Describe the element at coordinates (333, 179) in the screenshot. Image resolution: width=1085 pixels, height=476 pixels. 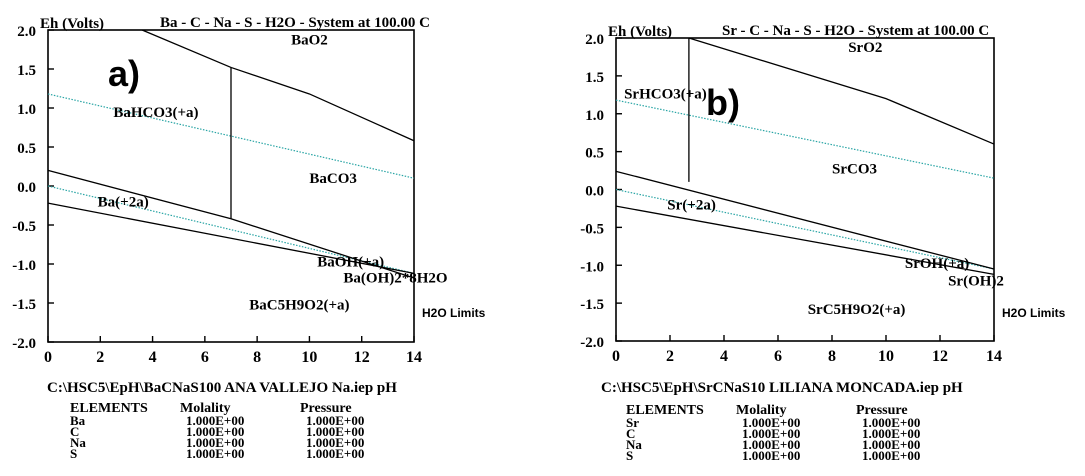
I see `region-label: BaCO3` at that location.